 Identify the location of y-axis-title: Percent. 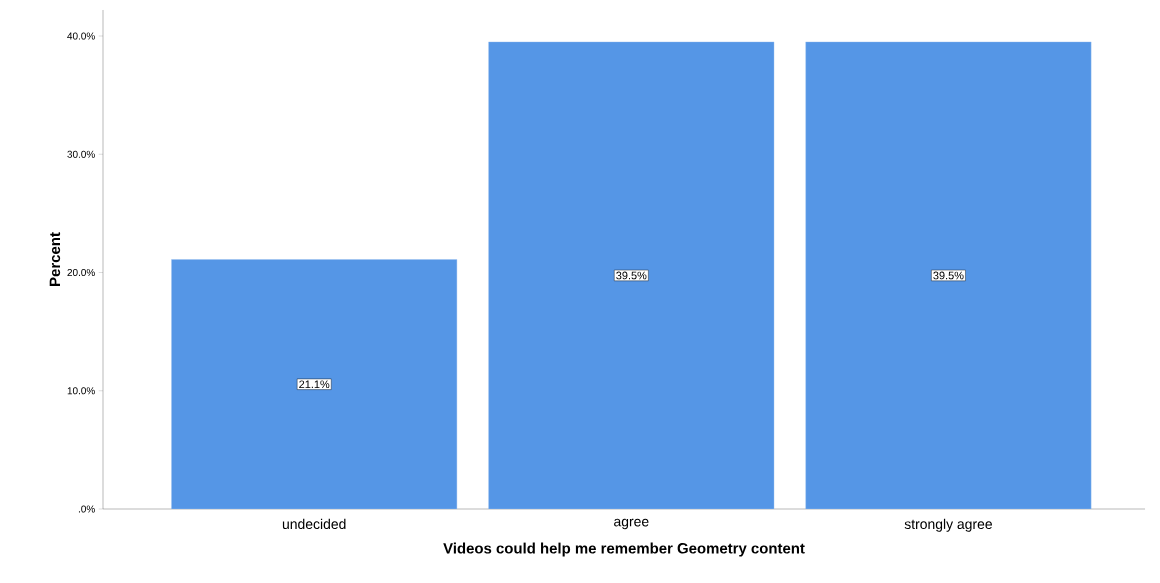
(55, 259).